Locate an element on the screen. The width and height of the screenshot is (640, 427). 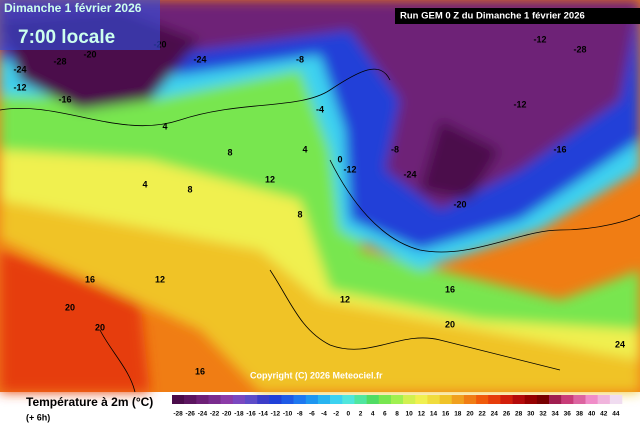
legend-step: (+ 6h) is located at coordinates (38, 417).